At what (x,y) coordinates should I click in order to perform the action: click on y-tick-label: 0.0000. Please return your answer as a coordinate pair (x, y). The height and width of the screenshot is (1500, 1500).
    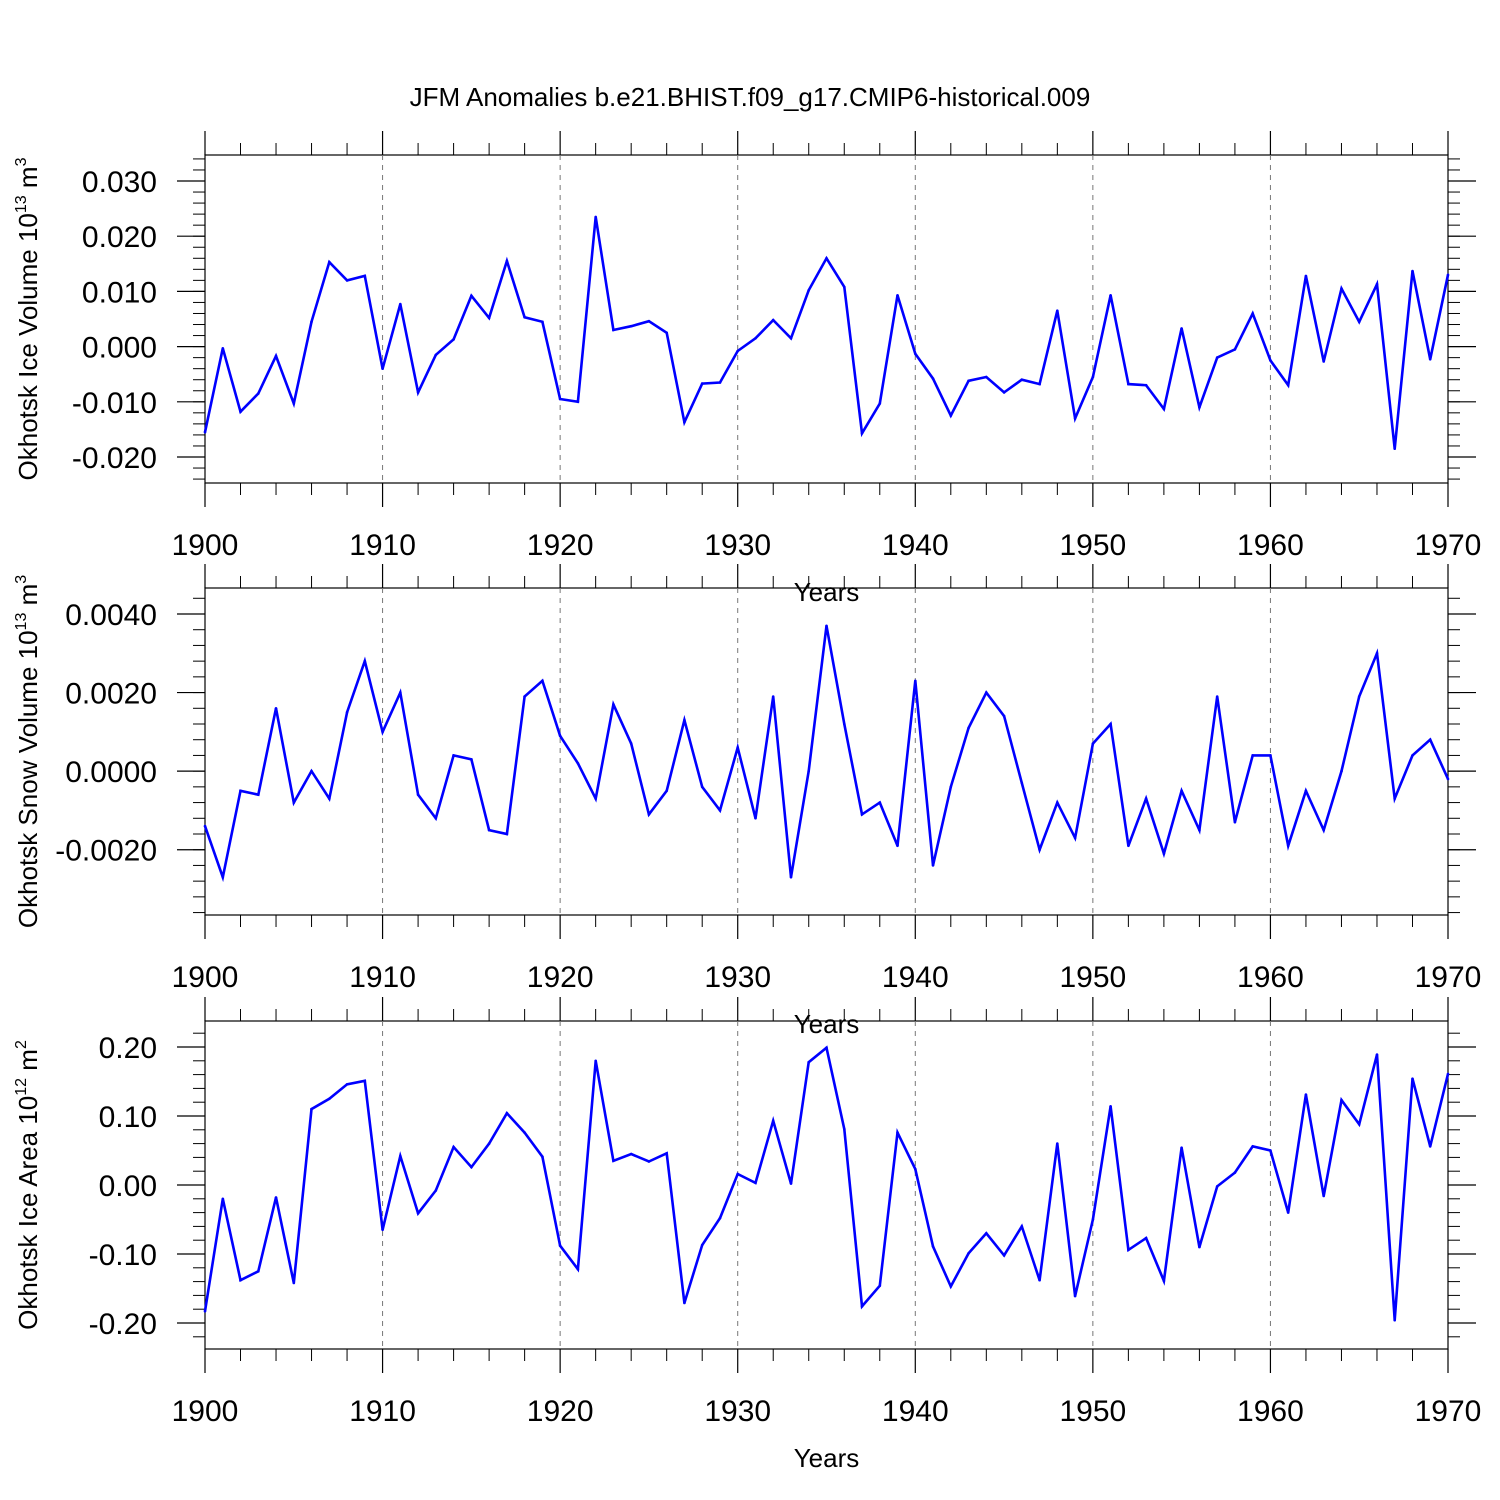
    Looking at the image, I should click on (111, 772).